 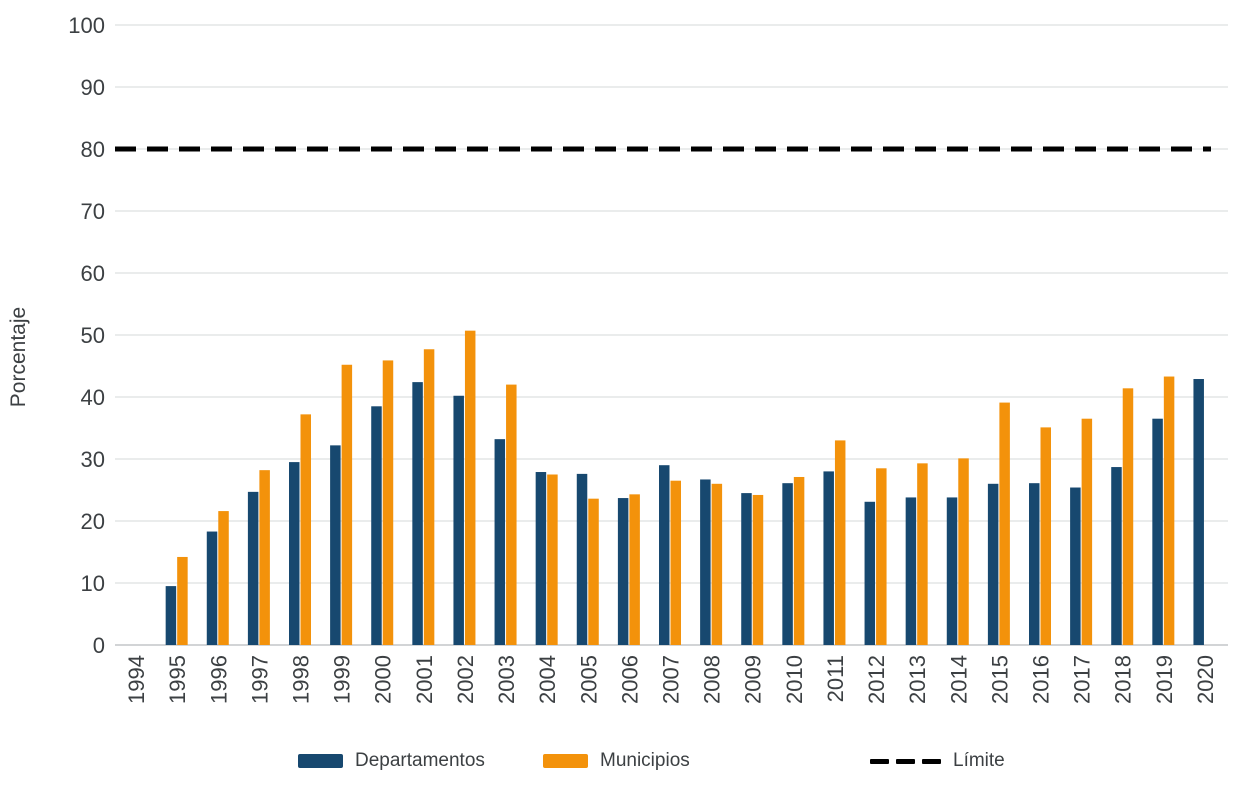 What do you see at coordinates (565, 761) in the screenshot?
I see `legend-swatch-municipios` at bounding box center [565, 761].